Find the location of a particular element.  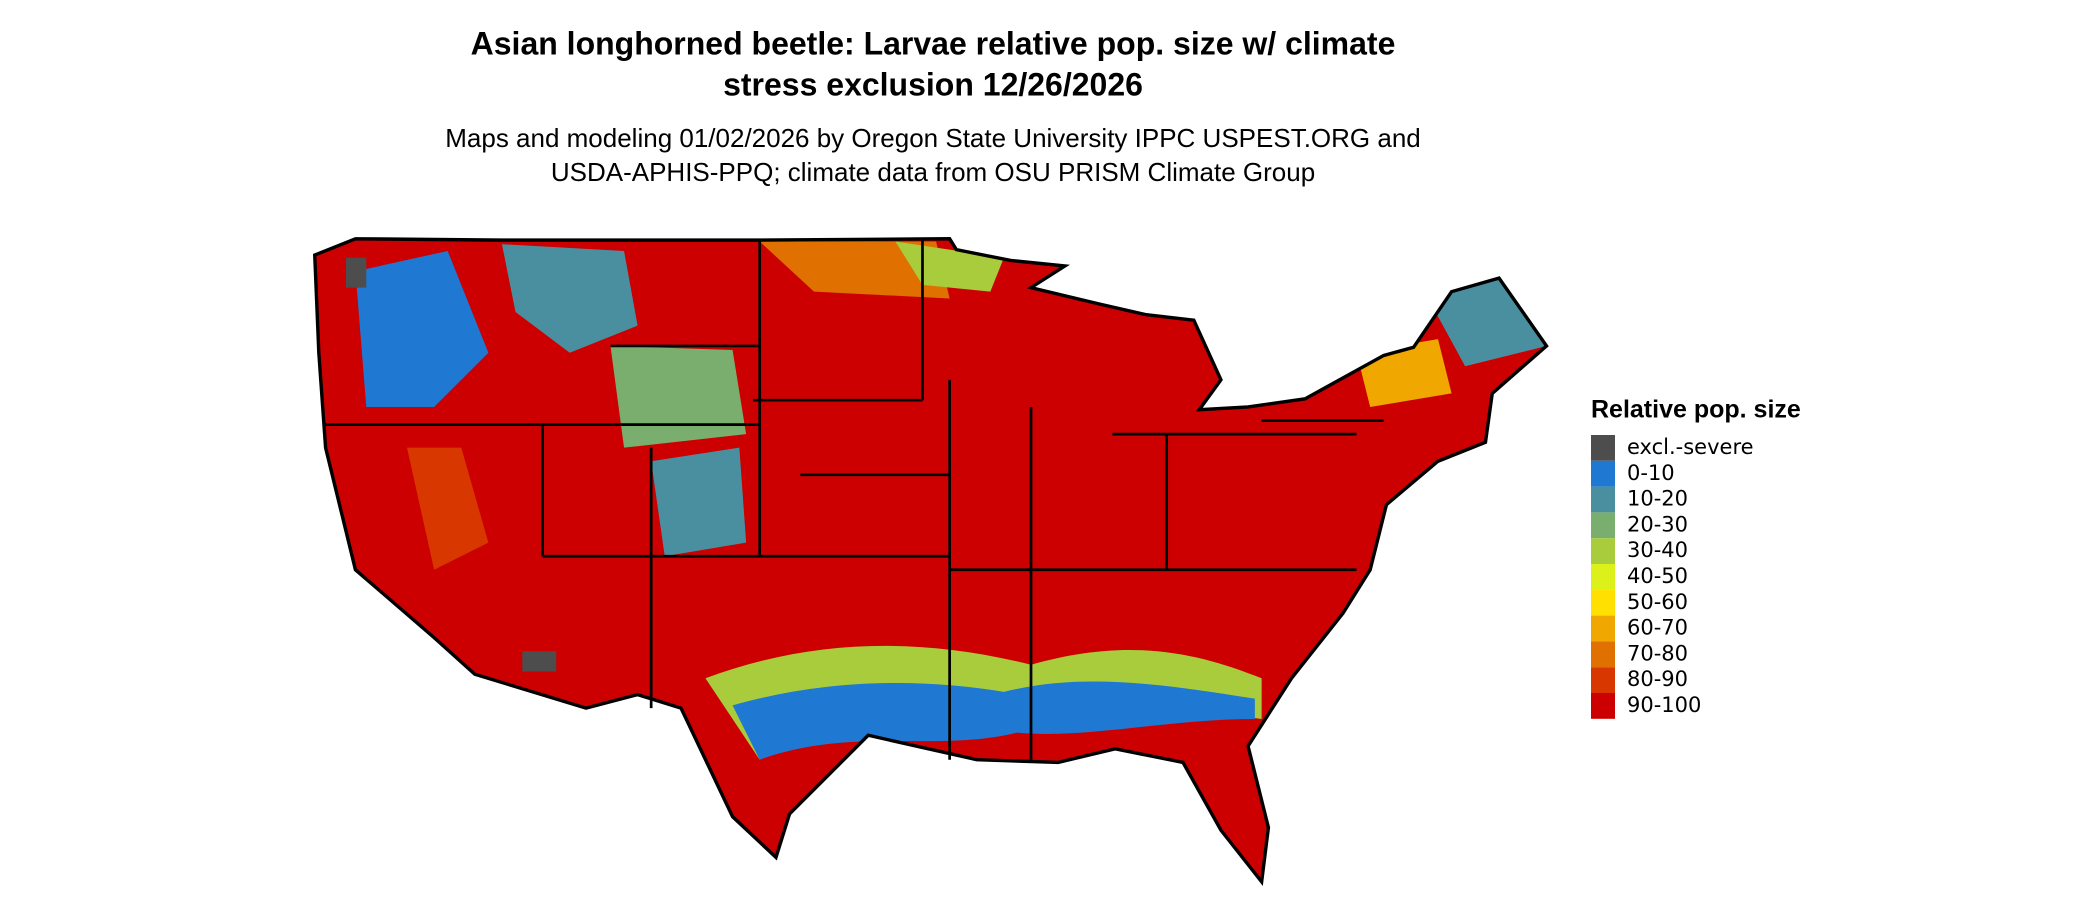

legend-label: 20-30 is located at coordinates (1657, 524).